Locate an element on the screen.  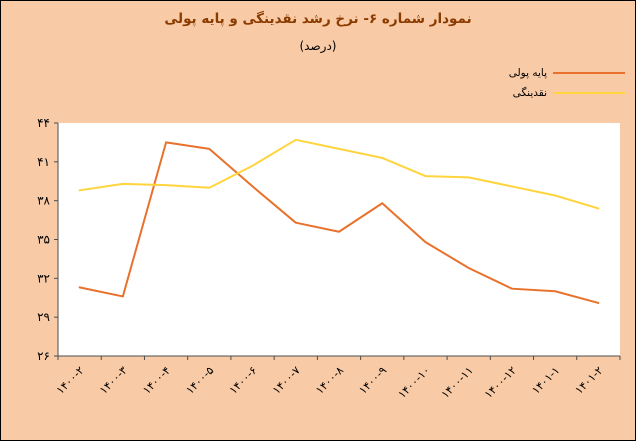
legend: پایه پولی نقدینگی is located at coordinates (567, 83).